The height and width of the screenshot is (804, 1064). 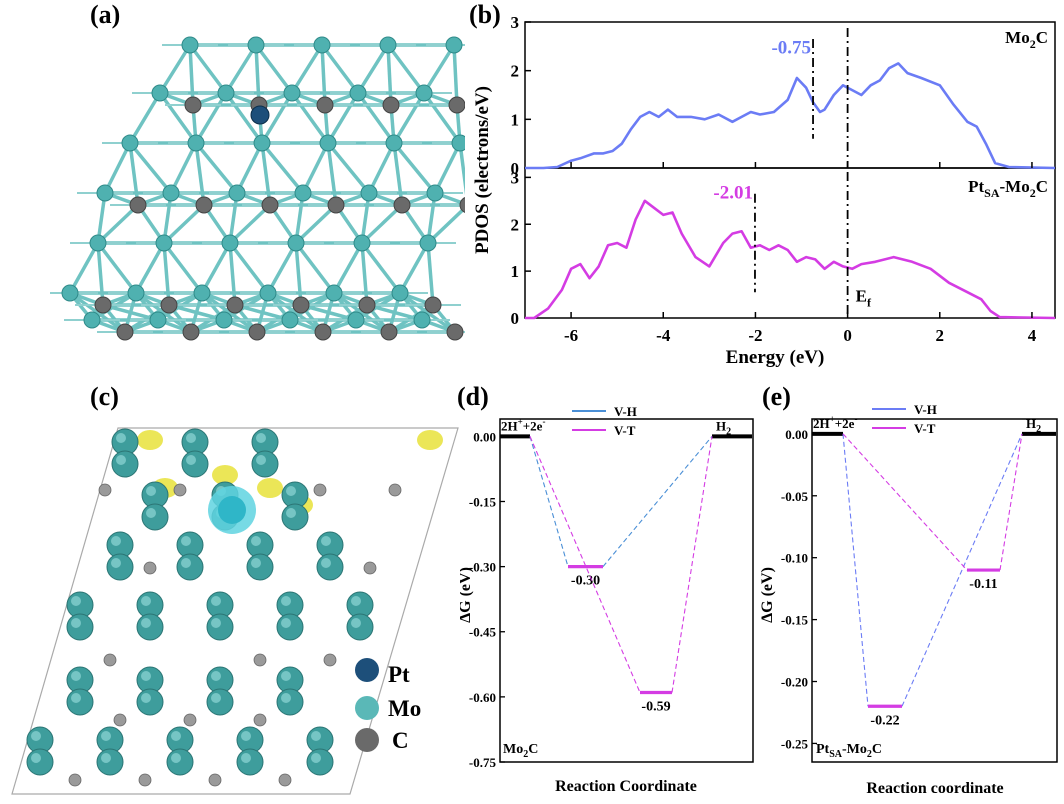 I want to click on ytick-label-ptsa-2: 2, so click(x=515, y=224).